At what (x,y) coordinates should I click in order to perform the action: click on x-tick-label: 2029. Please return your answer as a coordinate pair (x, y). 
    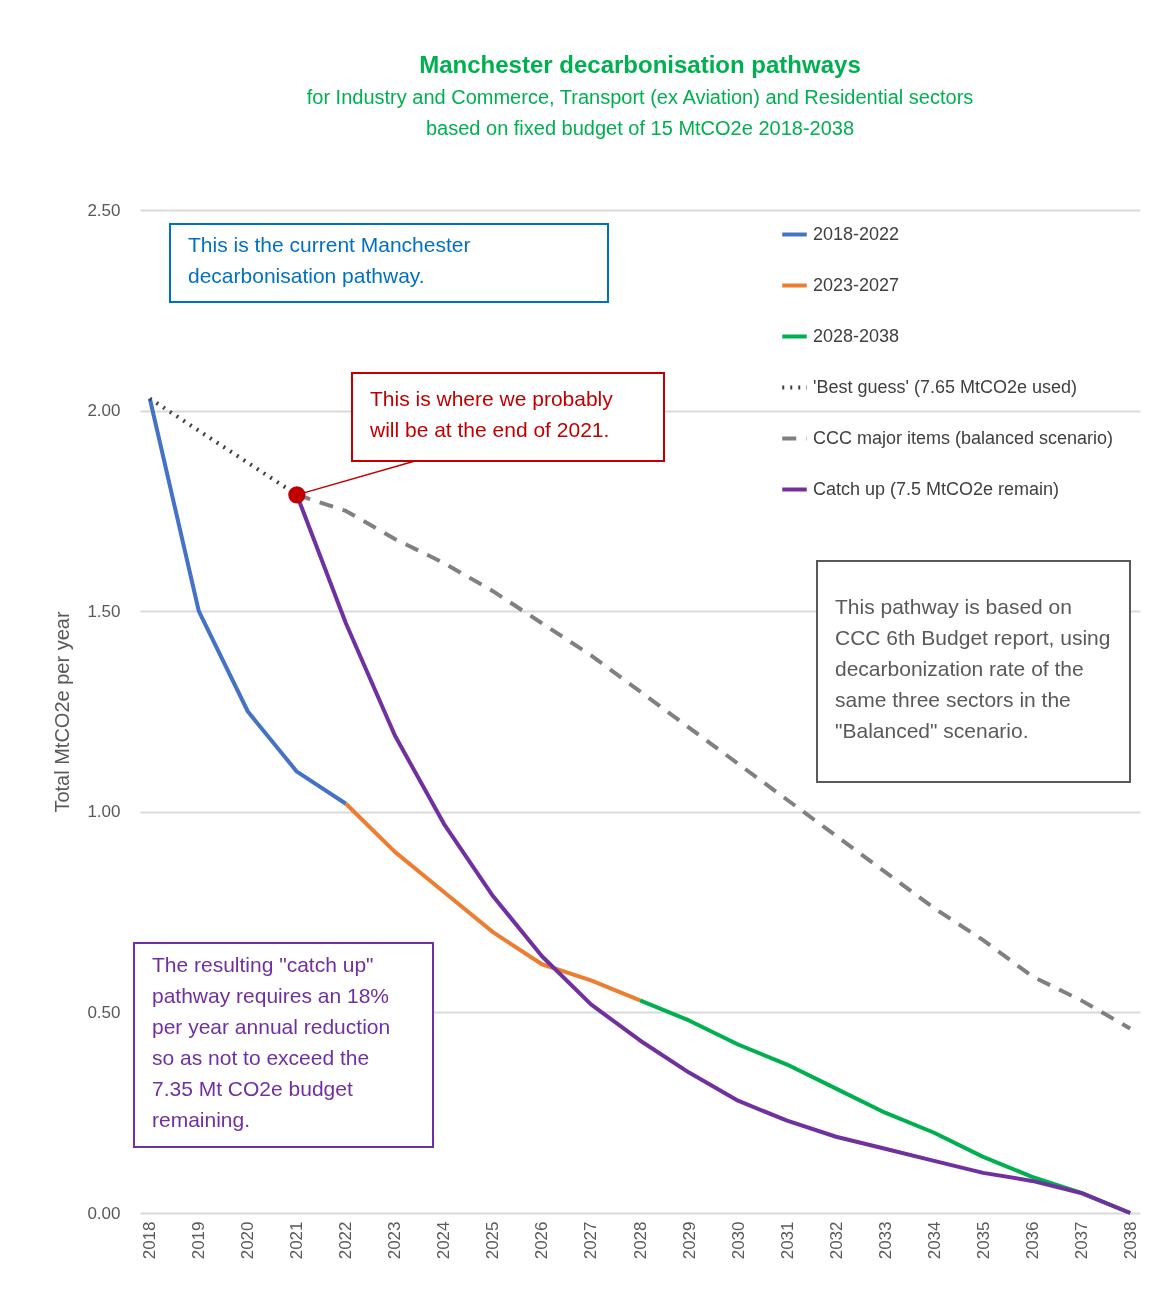
    Looking at the image, I should click on (689, 1240).